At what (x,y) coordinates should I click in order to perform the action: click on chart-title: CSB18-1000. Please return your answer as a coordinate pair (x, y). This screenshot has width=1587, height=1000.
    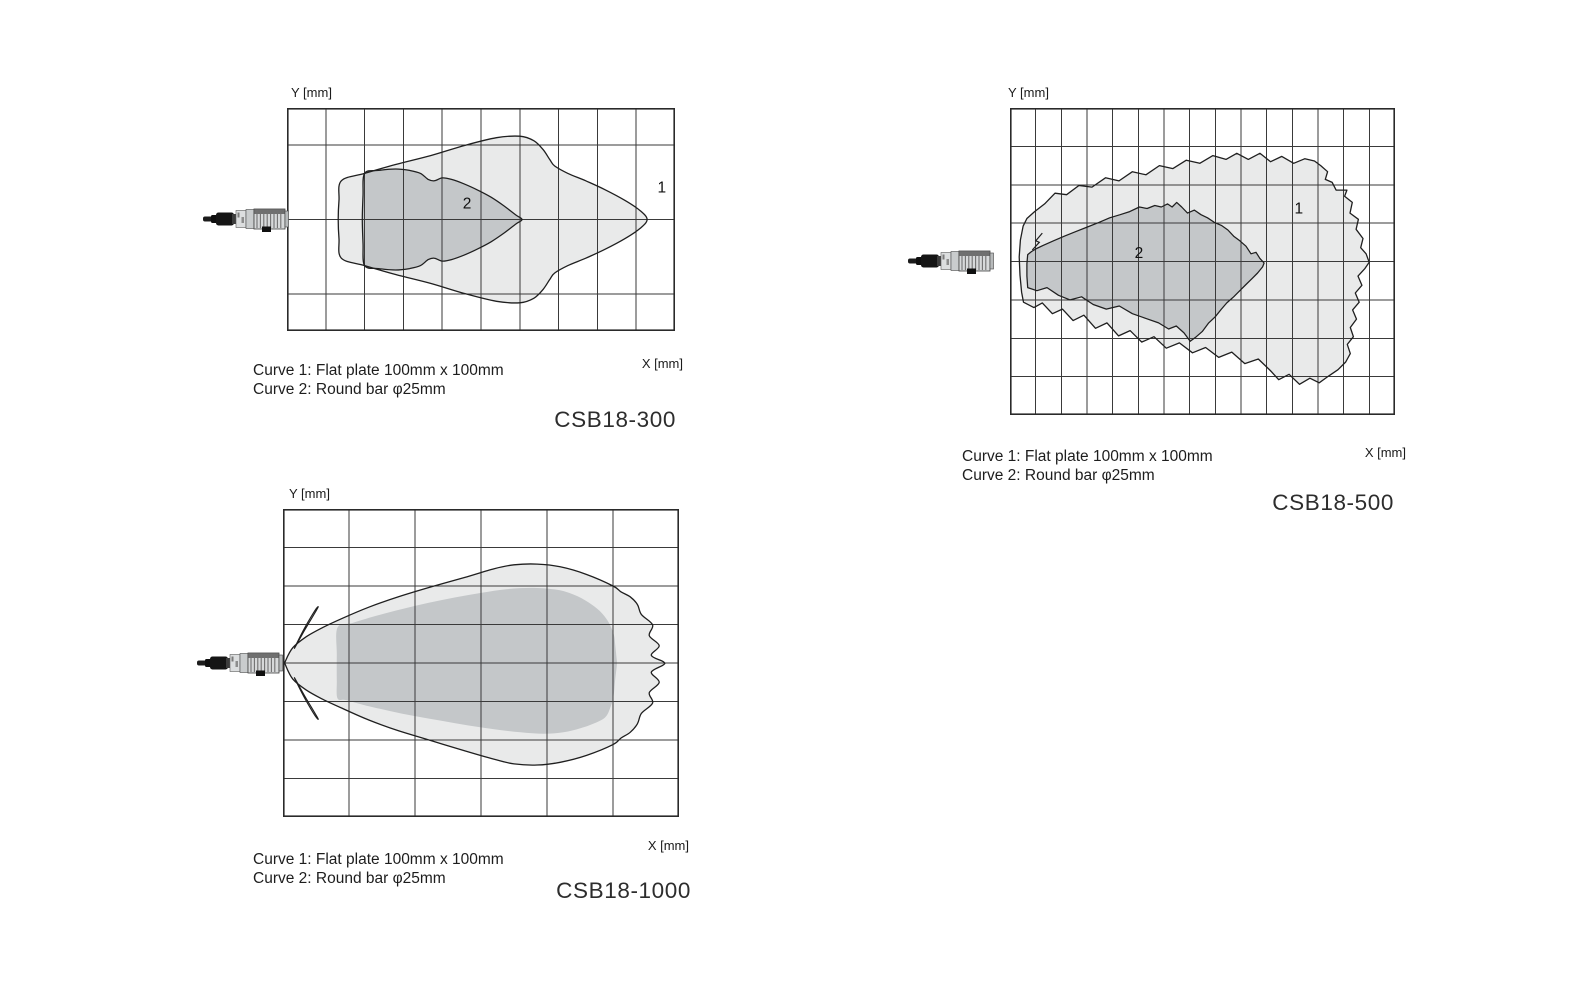
    Looking at the image, I should click on (623, 890).